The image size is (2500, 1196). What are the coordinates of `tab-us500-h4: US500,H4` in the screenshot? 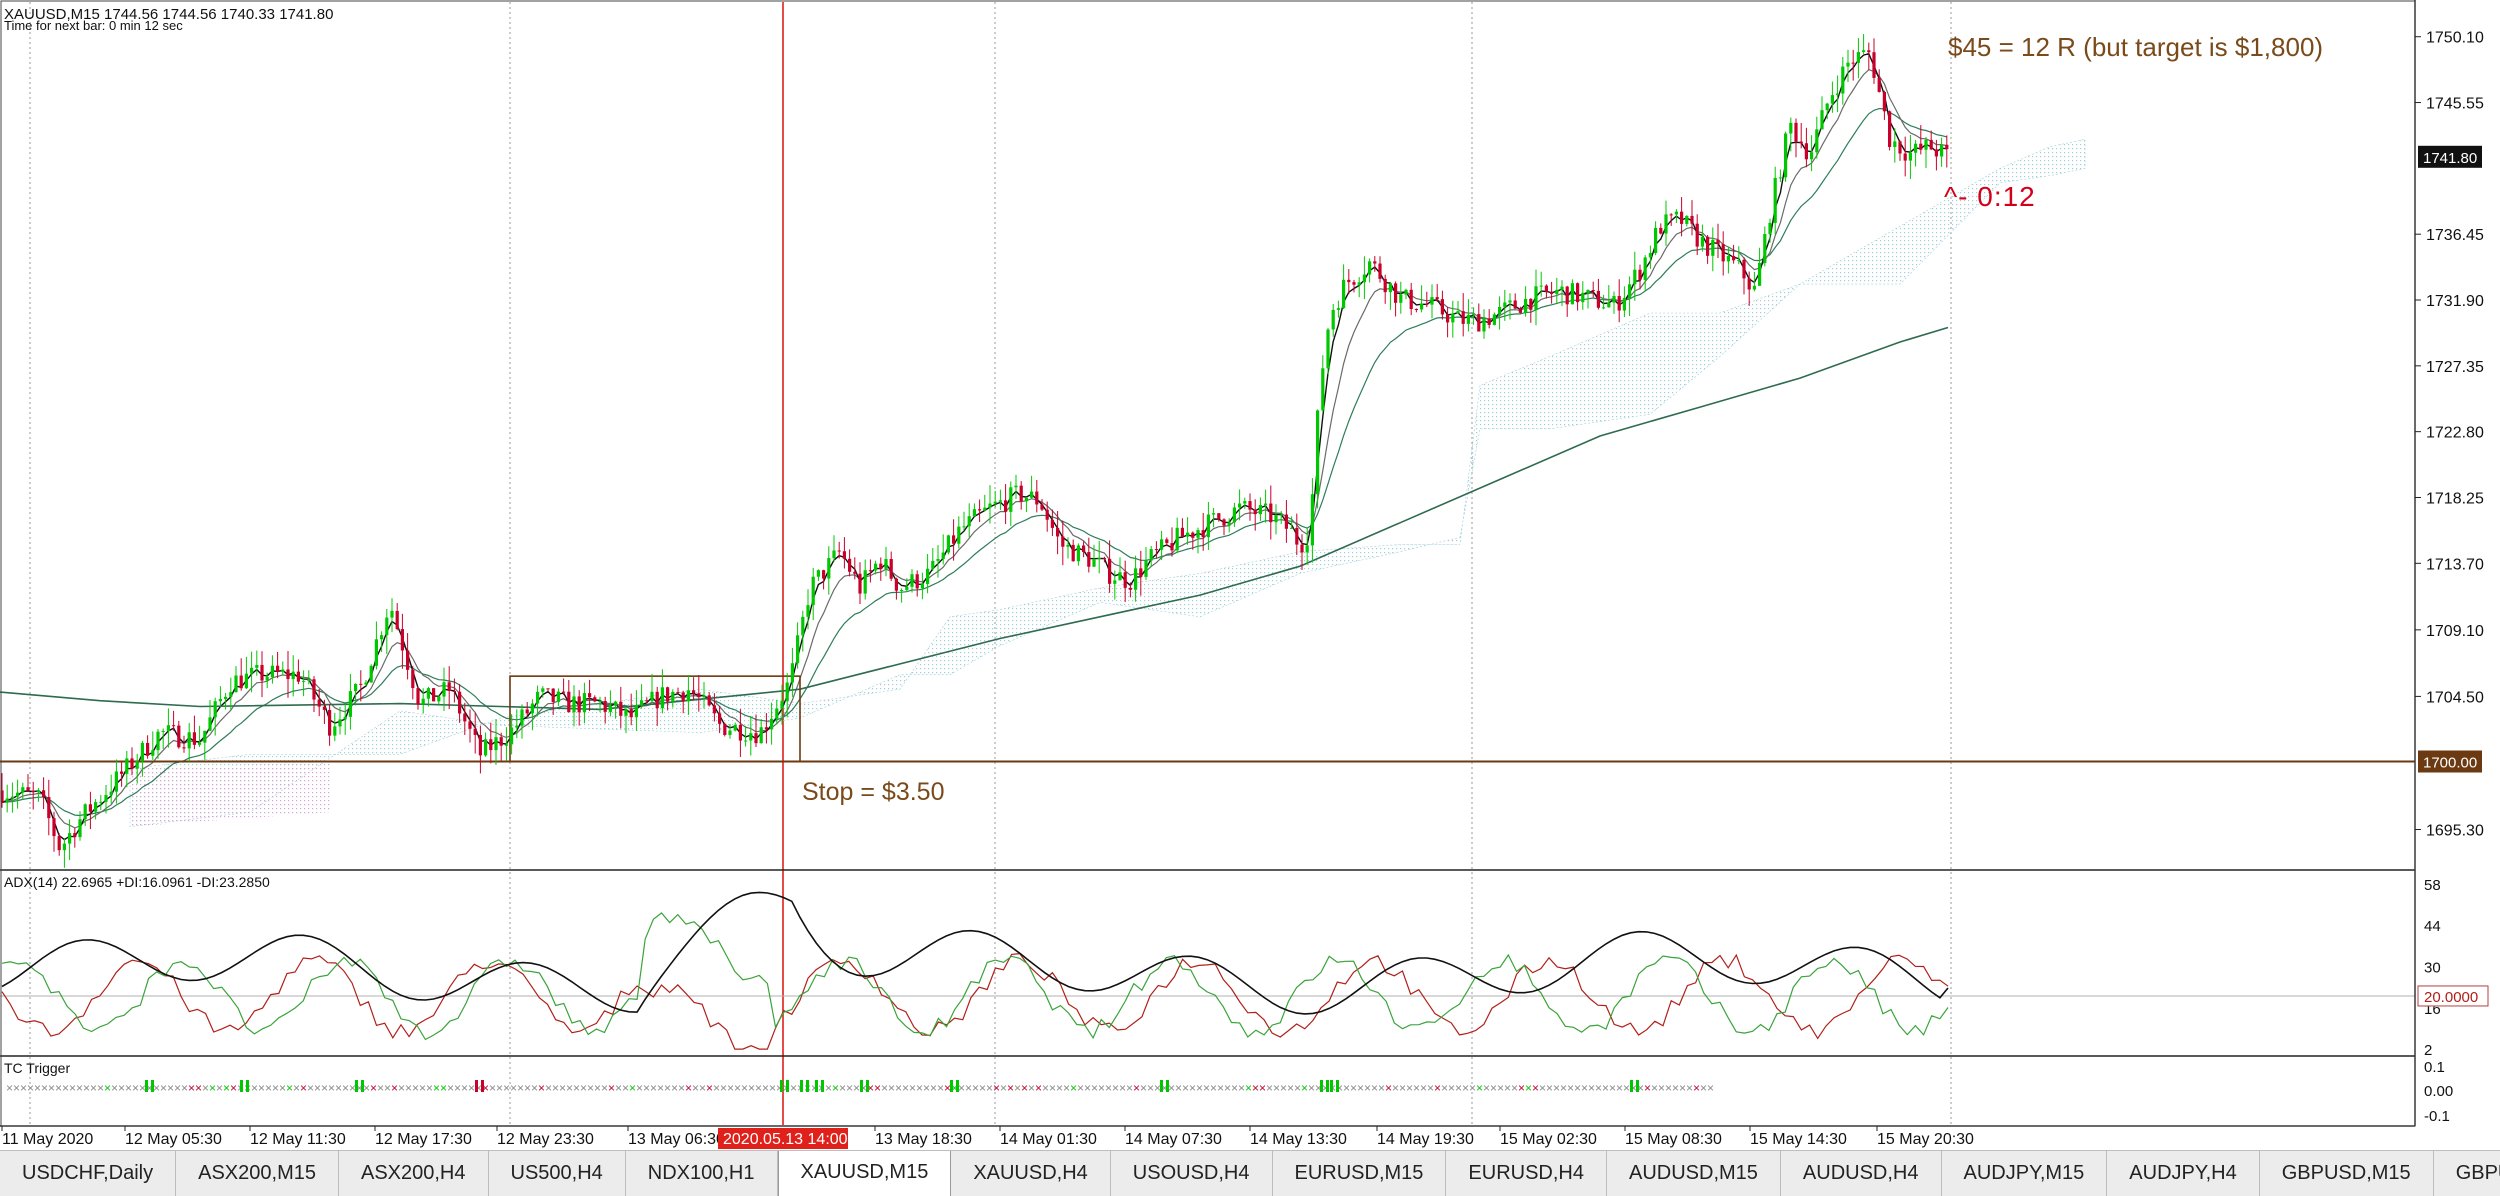 It's located at (557, 1173).